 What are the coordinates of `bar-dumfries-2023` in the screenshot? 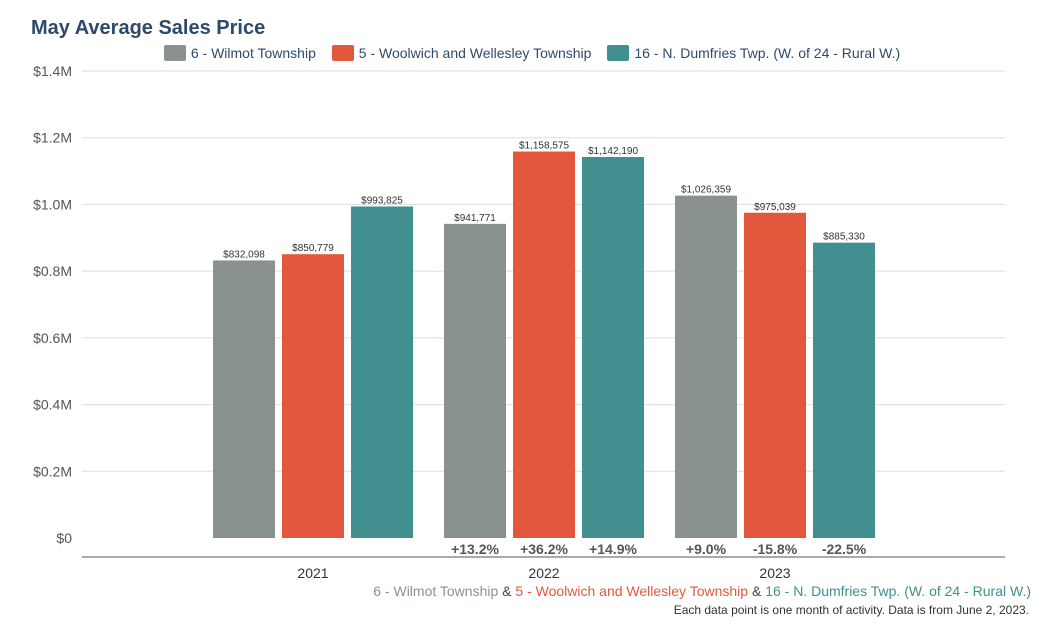 It's located at (844, 390).